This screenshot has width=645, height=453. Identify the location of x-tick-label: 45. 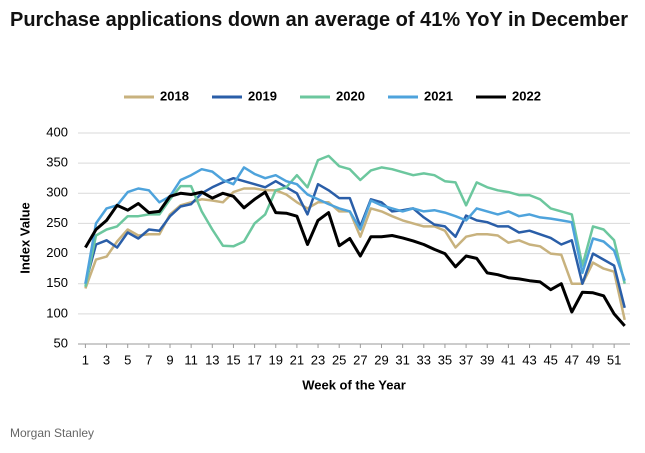
(550, 359).